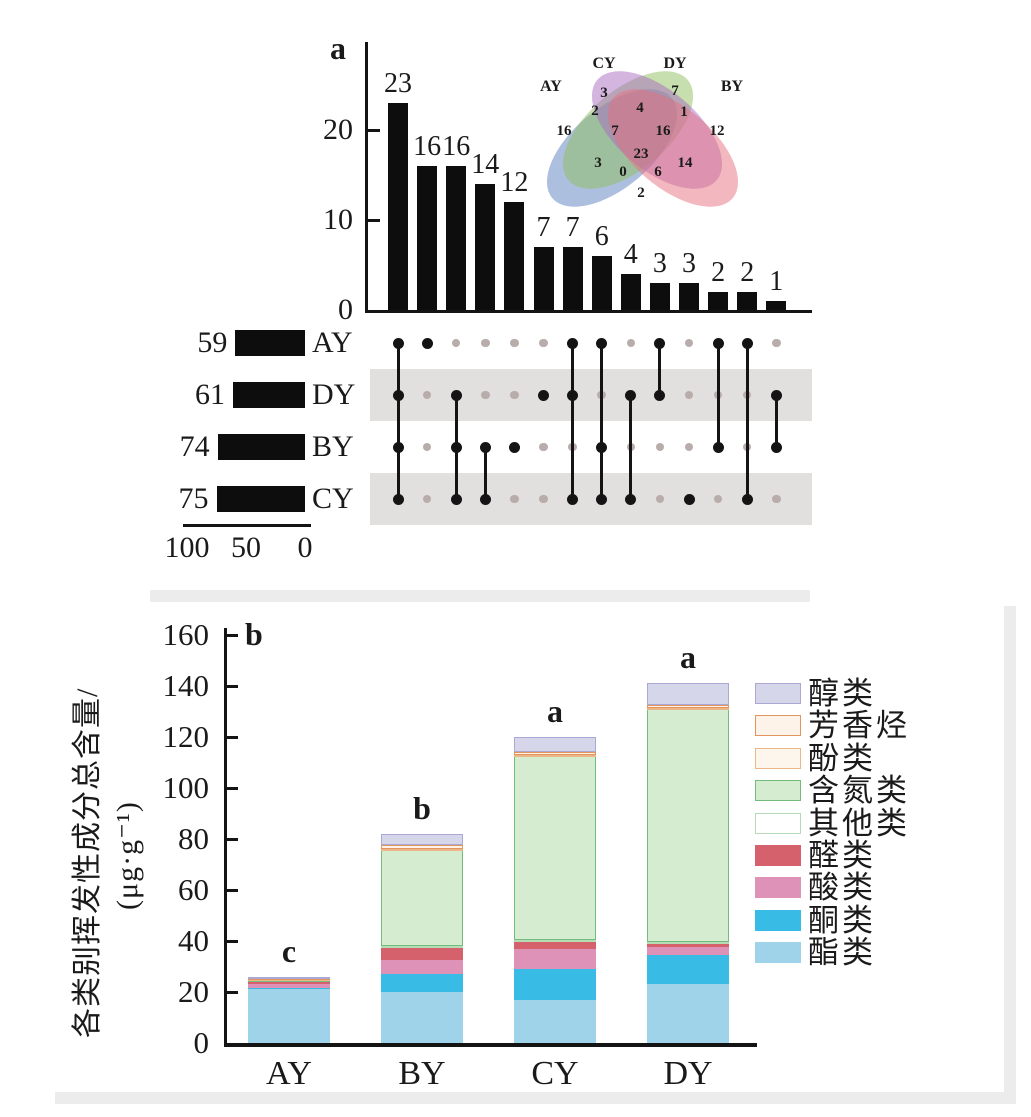 Image resolution: width=1031 pixels, height=1117 pixels. Describe the element at coordinates (641, 154) in the screenshot. I see `venn-region-value: 23` at that location.